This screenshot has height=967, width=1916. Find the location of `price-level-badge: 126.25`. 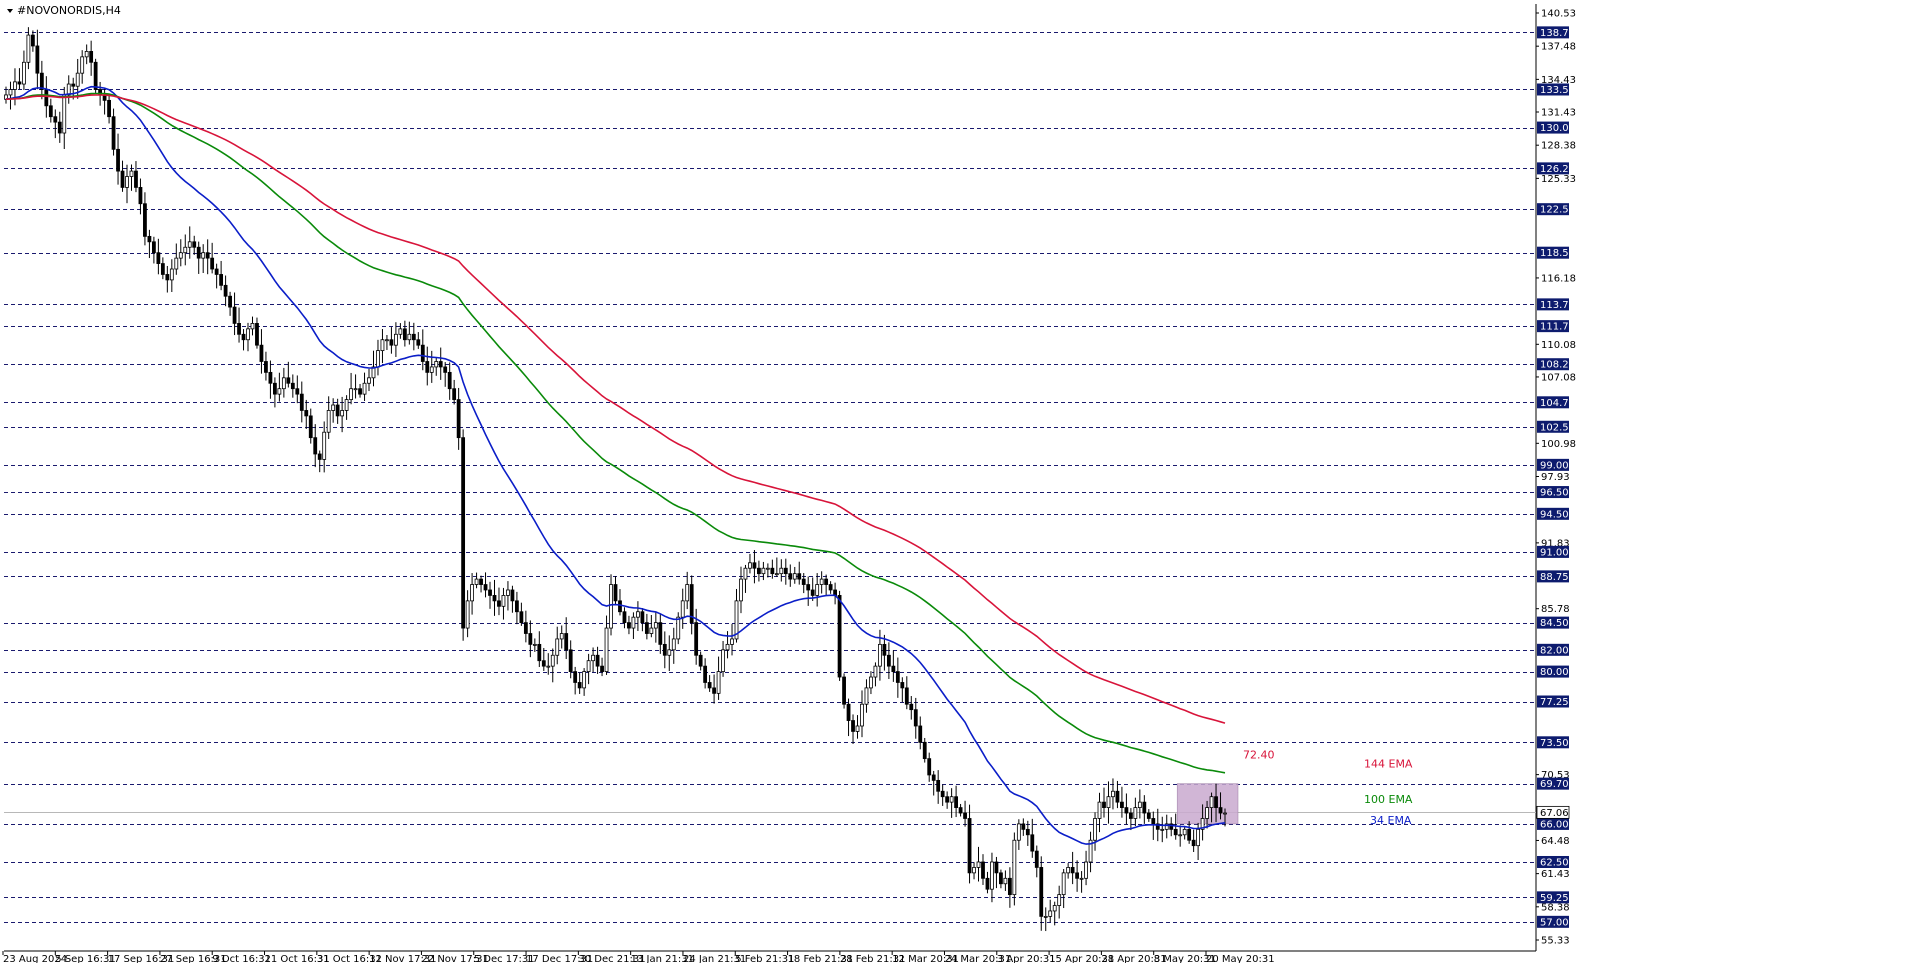

price-level-badge: 126.25 is located at coordinates (1556, 168).